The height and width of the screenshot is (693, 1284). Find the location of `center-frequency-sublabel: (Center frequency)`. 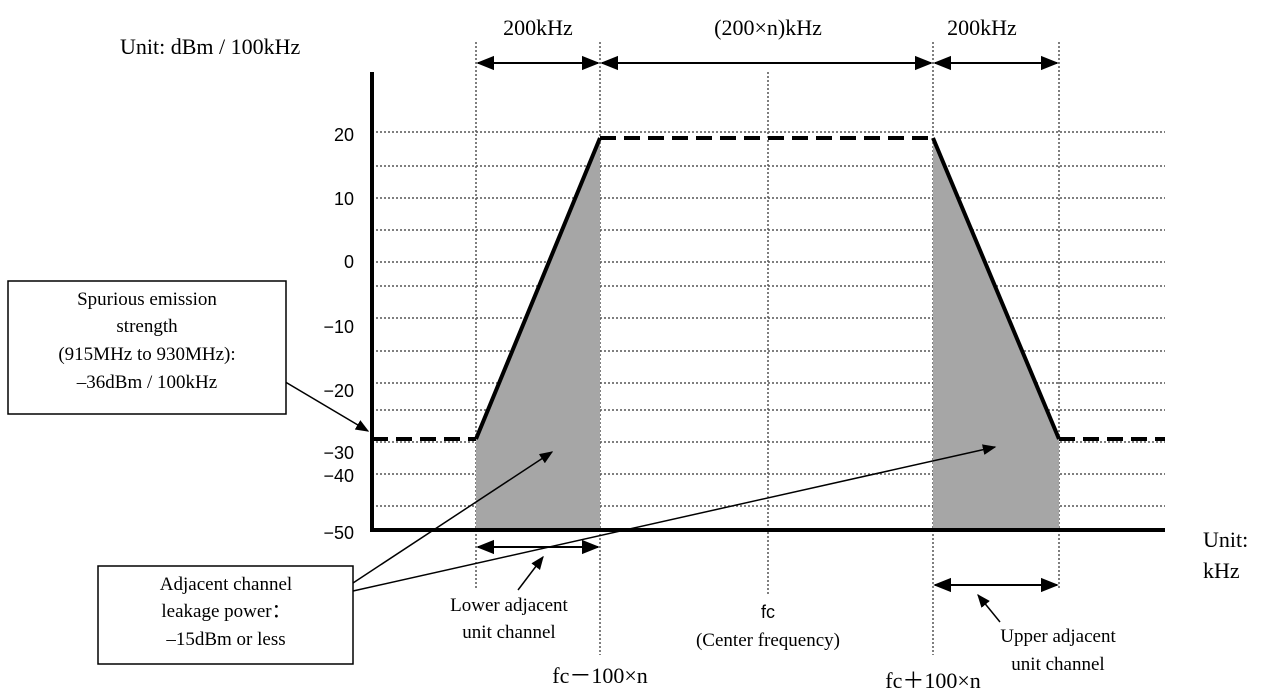

center-frequency-sublabel: (Center frequency) is located at coordinates (768, 640).